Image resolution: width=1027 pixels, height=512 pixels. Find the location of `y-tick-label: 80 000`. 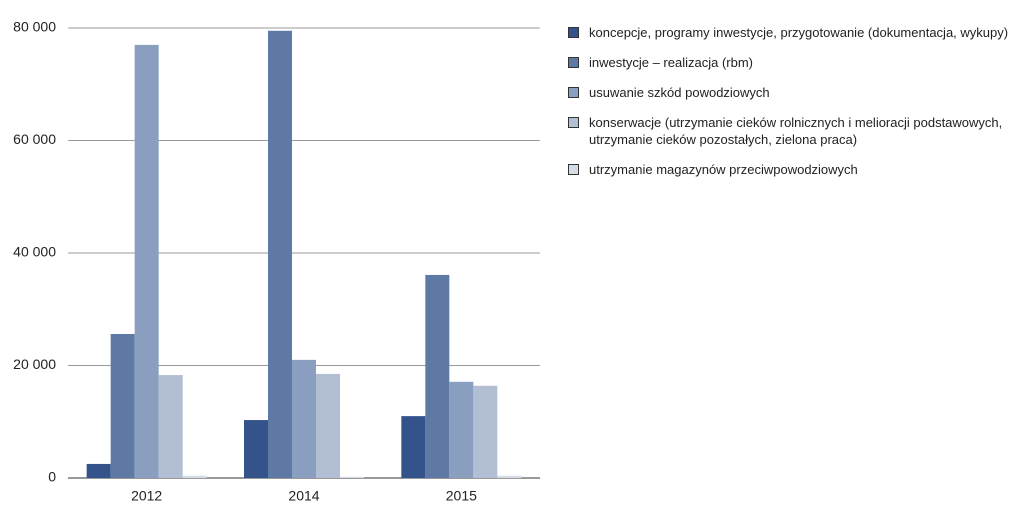

y-tick-label: 80 000 is located at coordinates (34, 27).